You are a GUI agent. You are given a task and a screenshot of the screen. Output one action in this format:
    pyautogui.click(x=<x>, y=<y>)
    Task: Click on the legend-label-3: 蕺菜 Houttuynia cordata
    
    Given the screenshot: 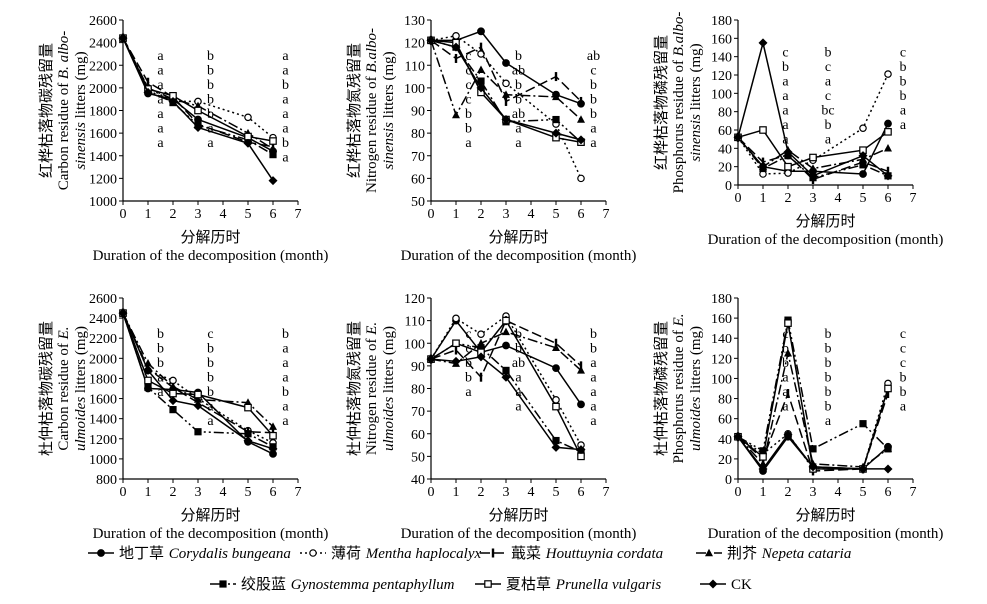 What is the action you would take?
    pyautogui.click(x=587, y=553)
    